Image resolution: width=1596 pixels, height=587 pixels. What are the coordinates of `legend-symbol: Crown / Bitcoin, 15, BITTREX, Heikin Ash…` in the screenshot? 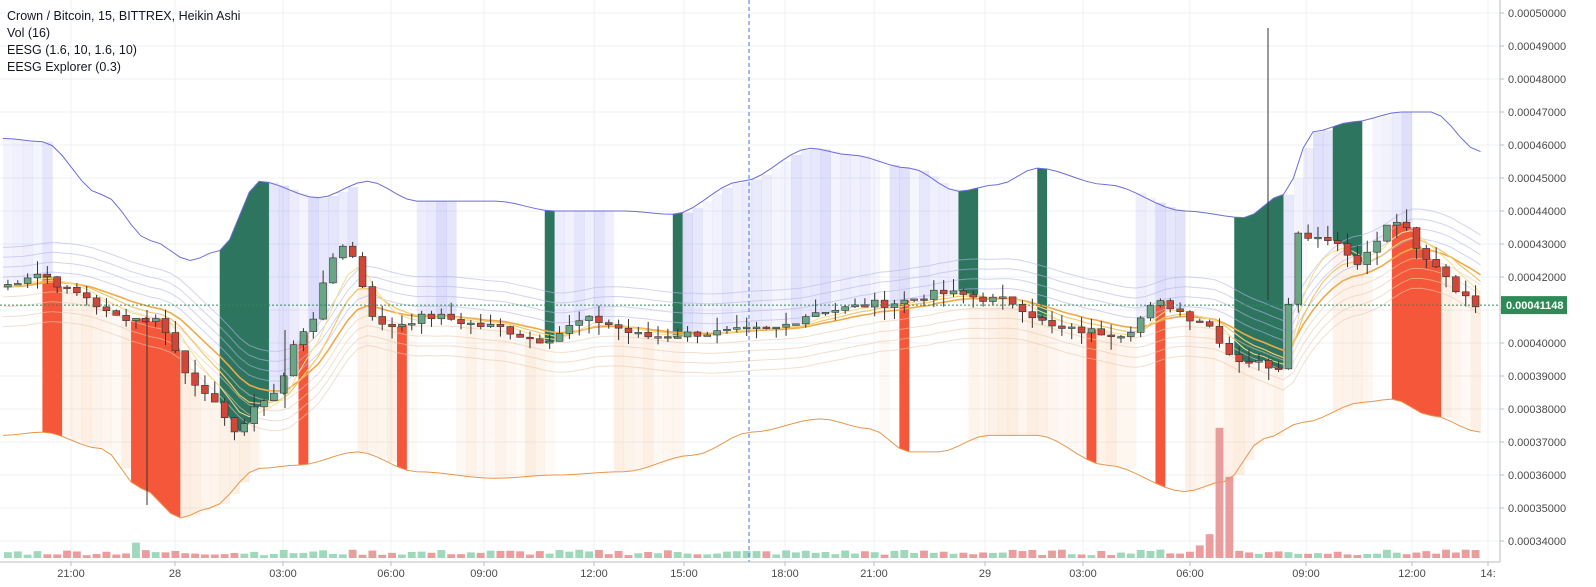 It's located at (124, 16).